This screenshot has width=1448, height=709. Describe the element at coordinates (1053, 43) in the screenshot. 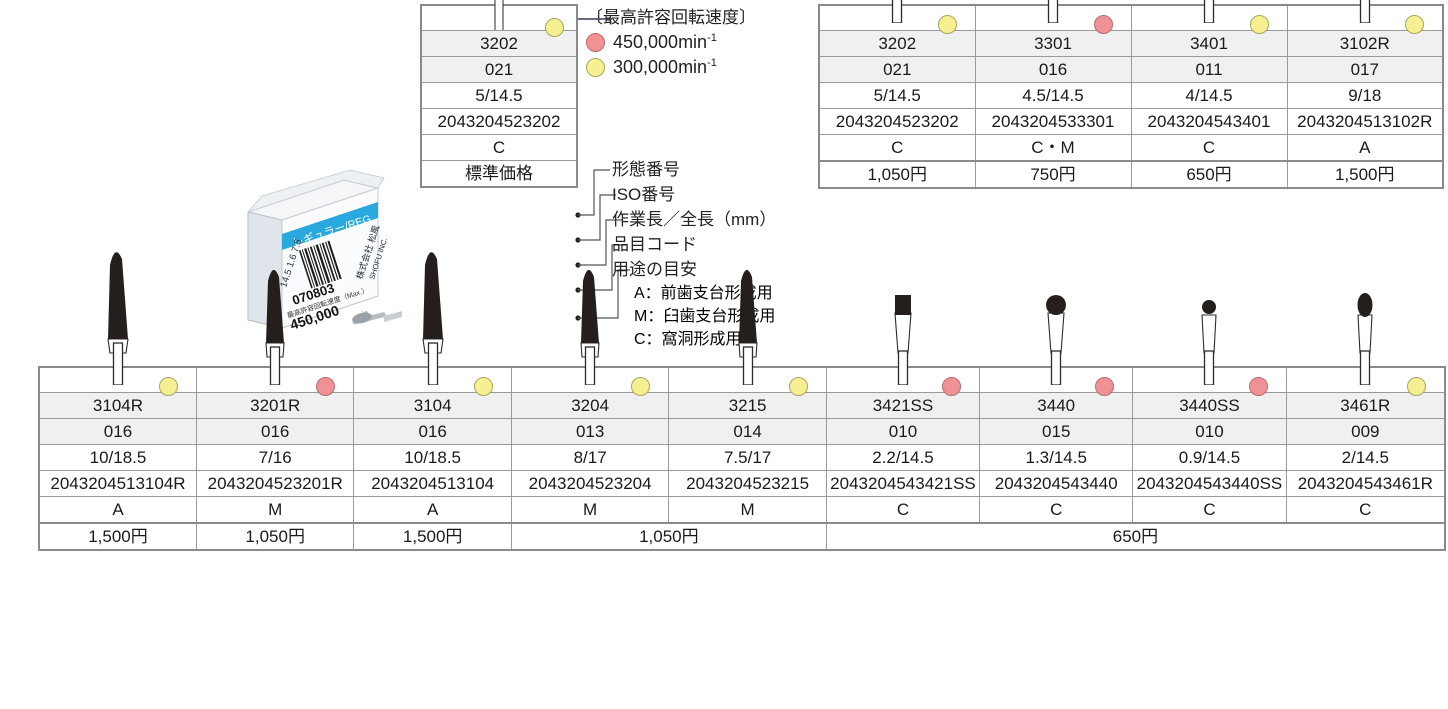

I see `shape-no-cell: 3301` at that location.